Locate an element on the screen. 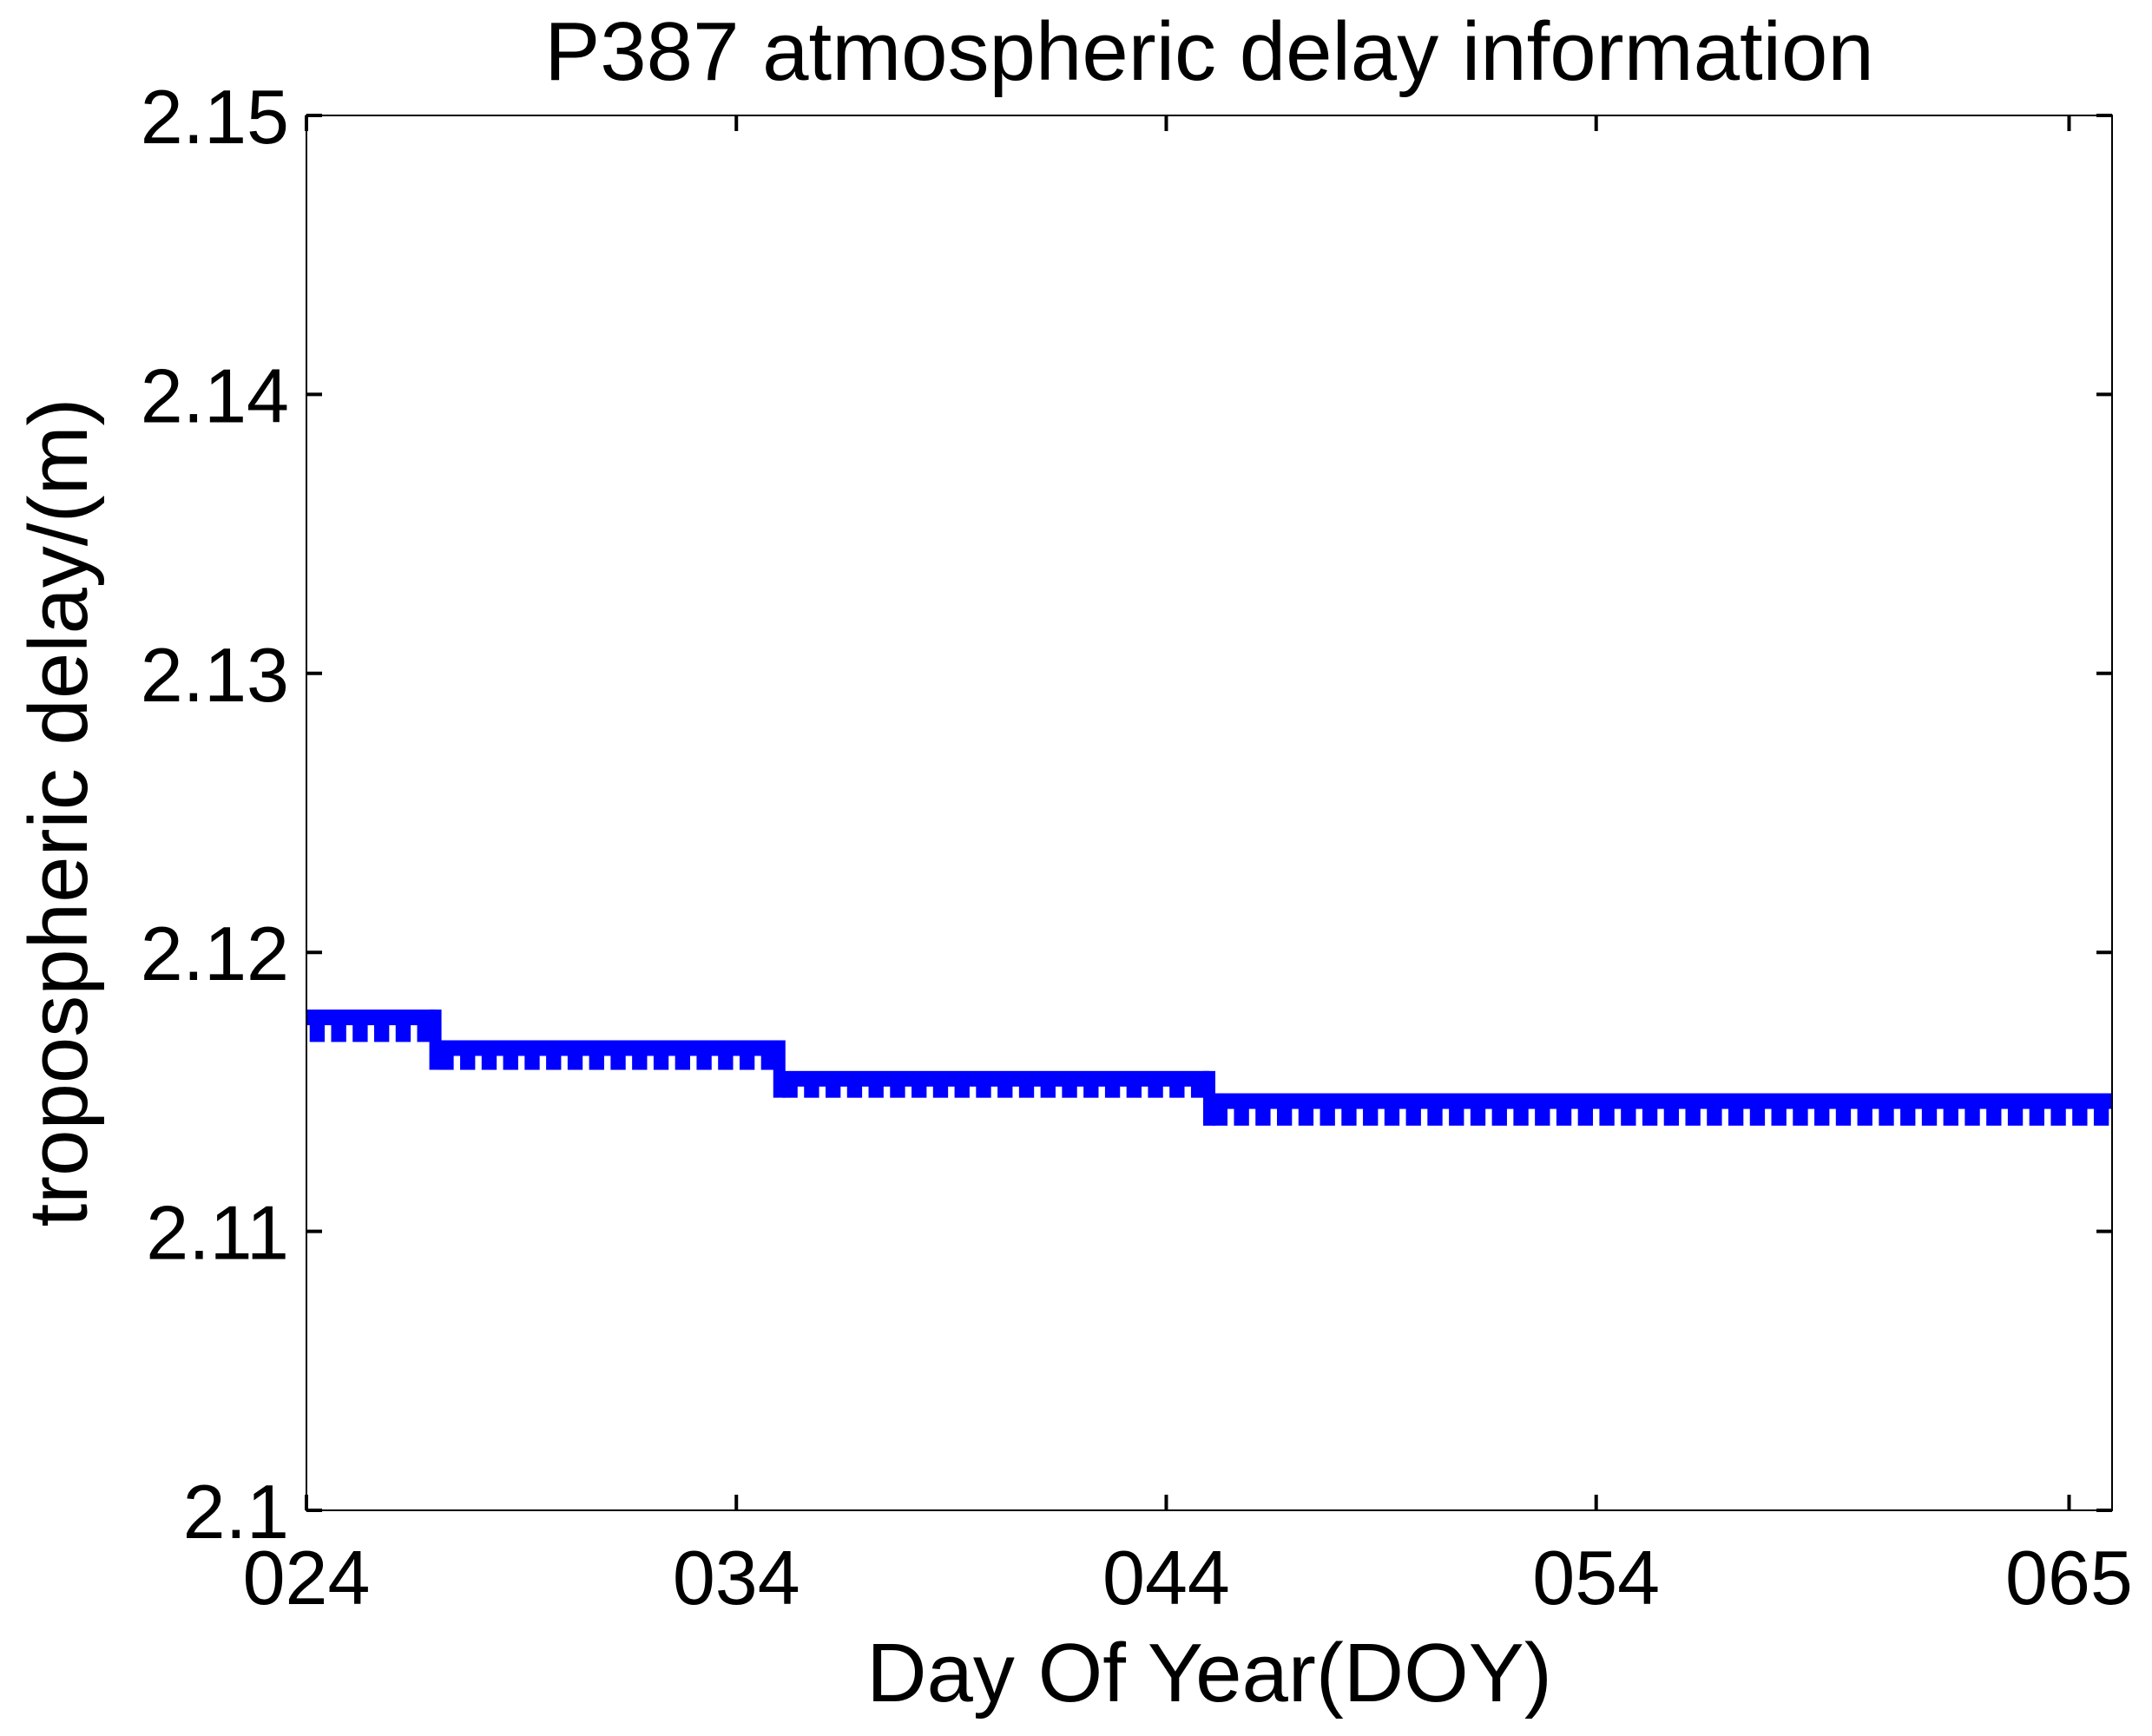  x-tick-label: 034 is located at coordinates (736, 1578).